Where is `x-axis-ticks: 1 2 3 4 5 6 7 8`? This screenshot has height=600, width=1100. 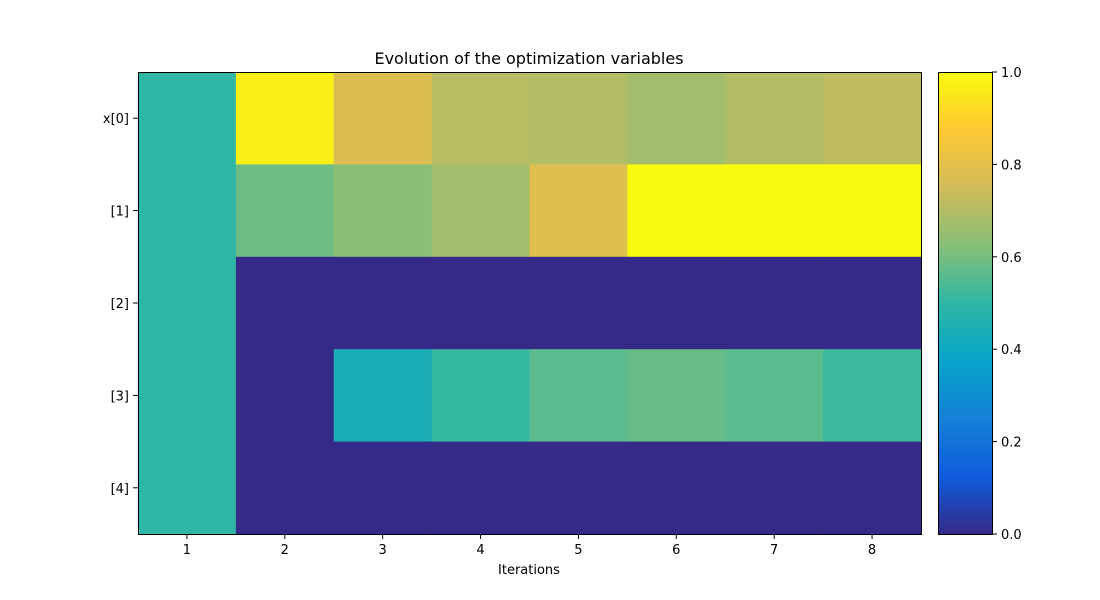
x-axis-ticks: 1 2 3 4 5 6 7 8 is located at coordinates (529, 546).